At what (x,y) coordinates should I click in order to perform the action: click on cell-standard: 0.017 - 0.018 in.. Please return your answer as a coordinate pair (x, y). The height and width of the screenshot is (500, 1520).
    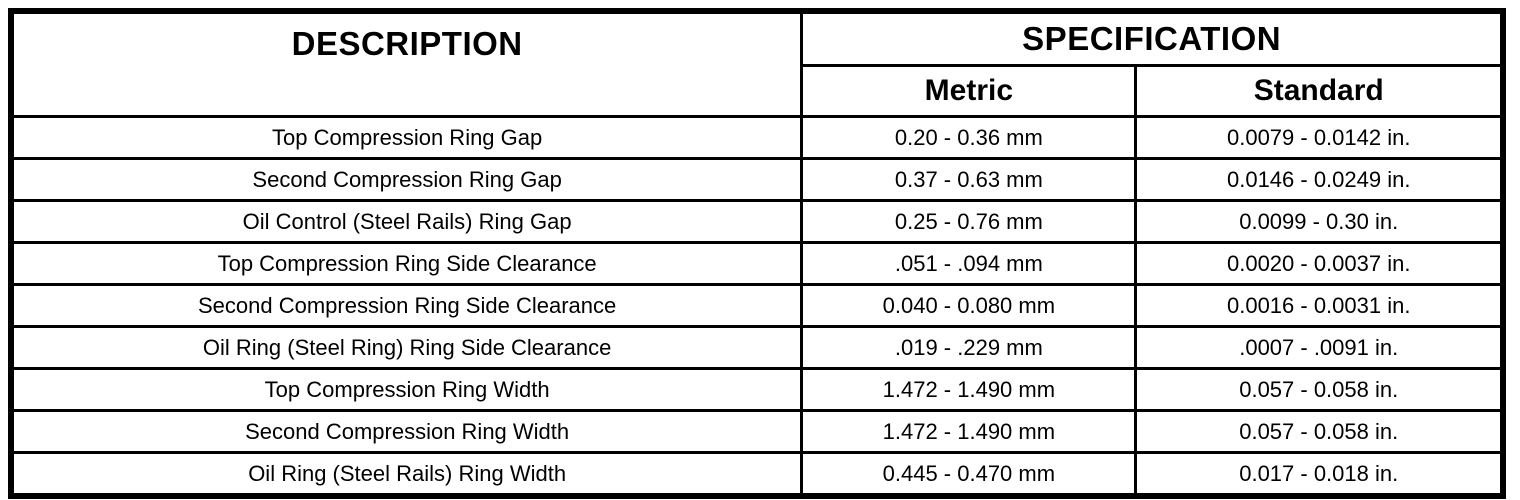
    Looking at the image, I should click on (1319, 474).